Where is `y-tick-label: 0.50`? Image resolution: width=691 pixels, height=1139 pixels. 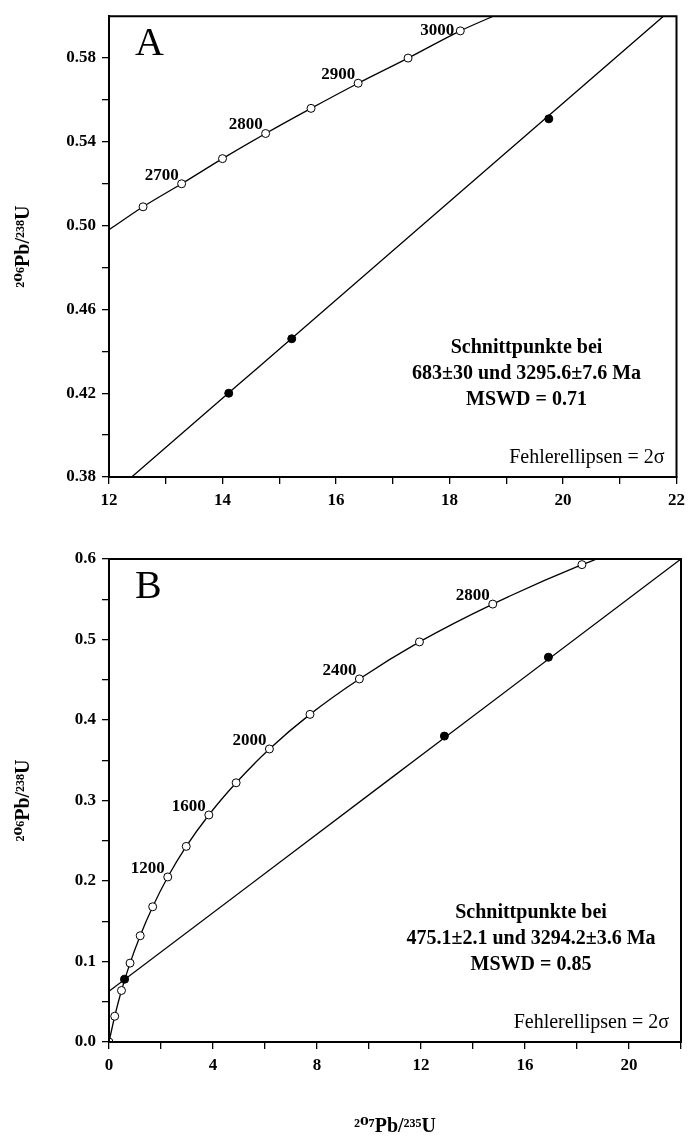 y-tick-label: 0.50 is located at coordinates (81, 225).